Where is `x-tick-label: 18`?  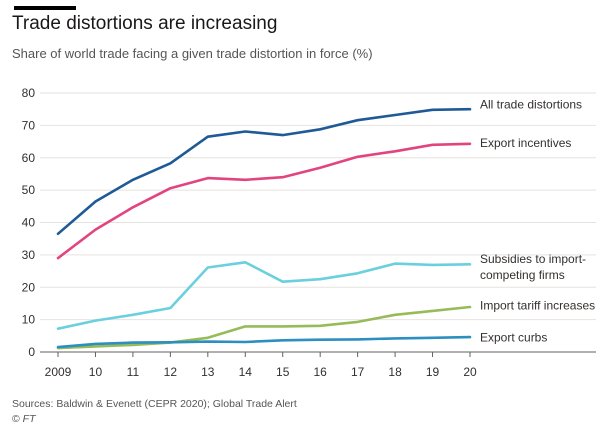
x-tick-label: 18 is located at coordinates (395, 372).